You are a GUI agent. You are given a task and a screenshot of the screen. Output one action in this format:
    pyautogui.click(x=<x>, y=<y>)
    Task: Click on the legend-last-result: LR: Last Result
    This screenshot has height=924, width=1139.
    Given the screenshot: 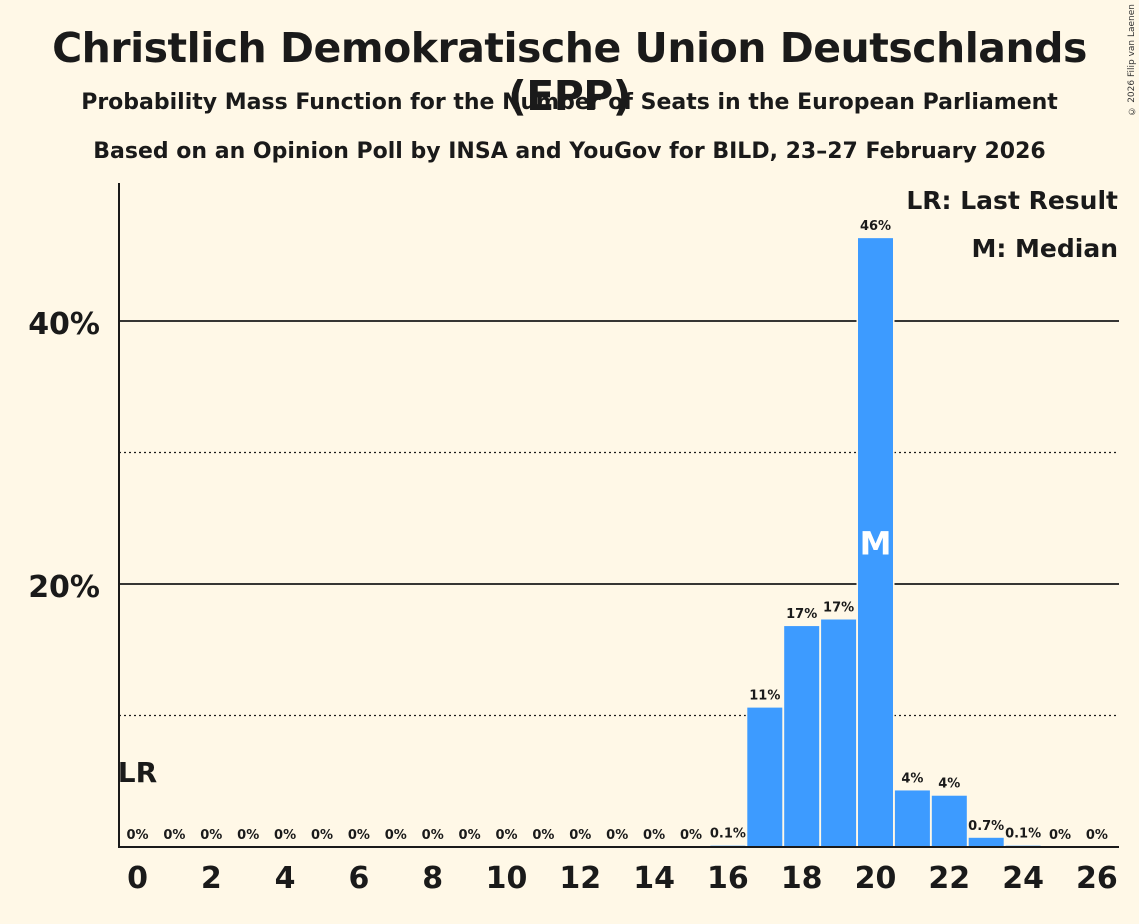 What is the action you would take?
    pyautogui.click(x=1012, y=200)
    